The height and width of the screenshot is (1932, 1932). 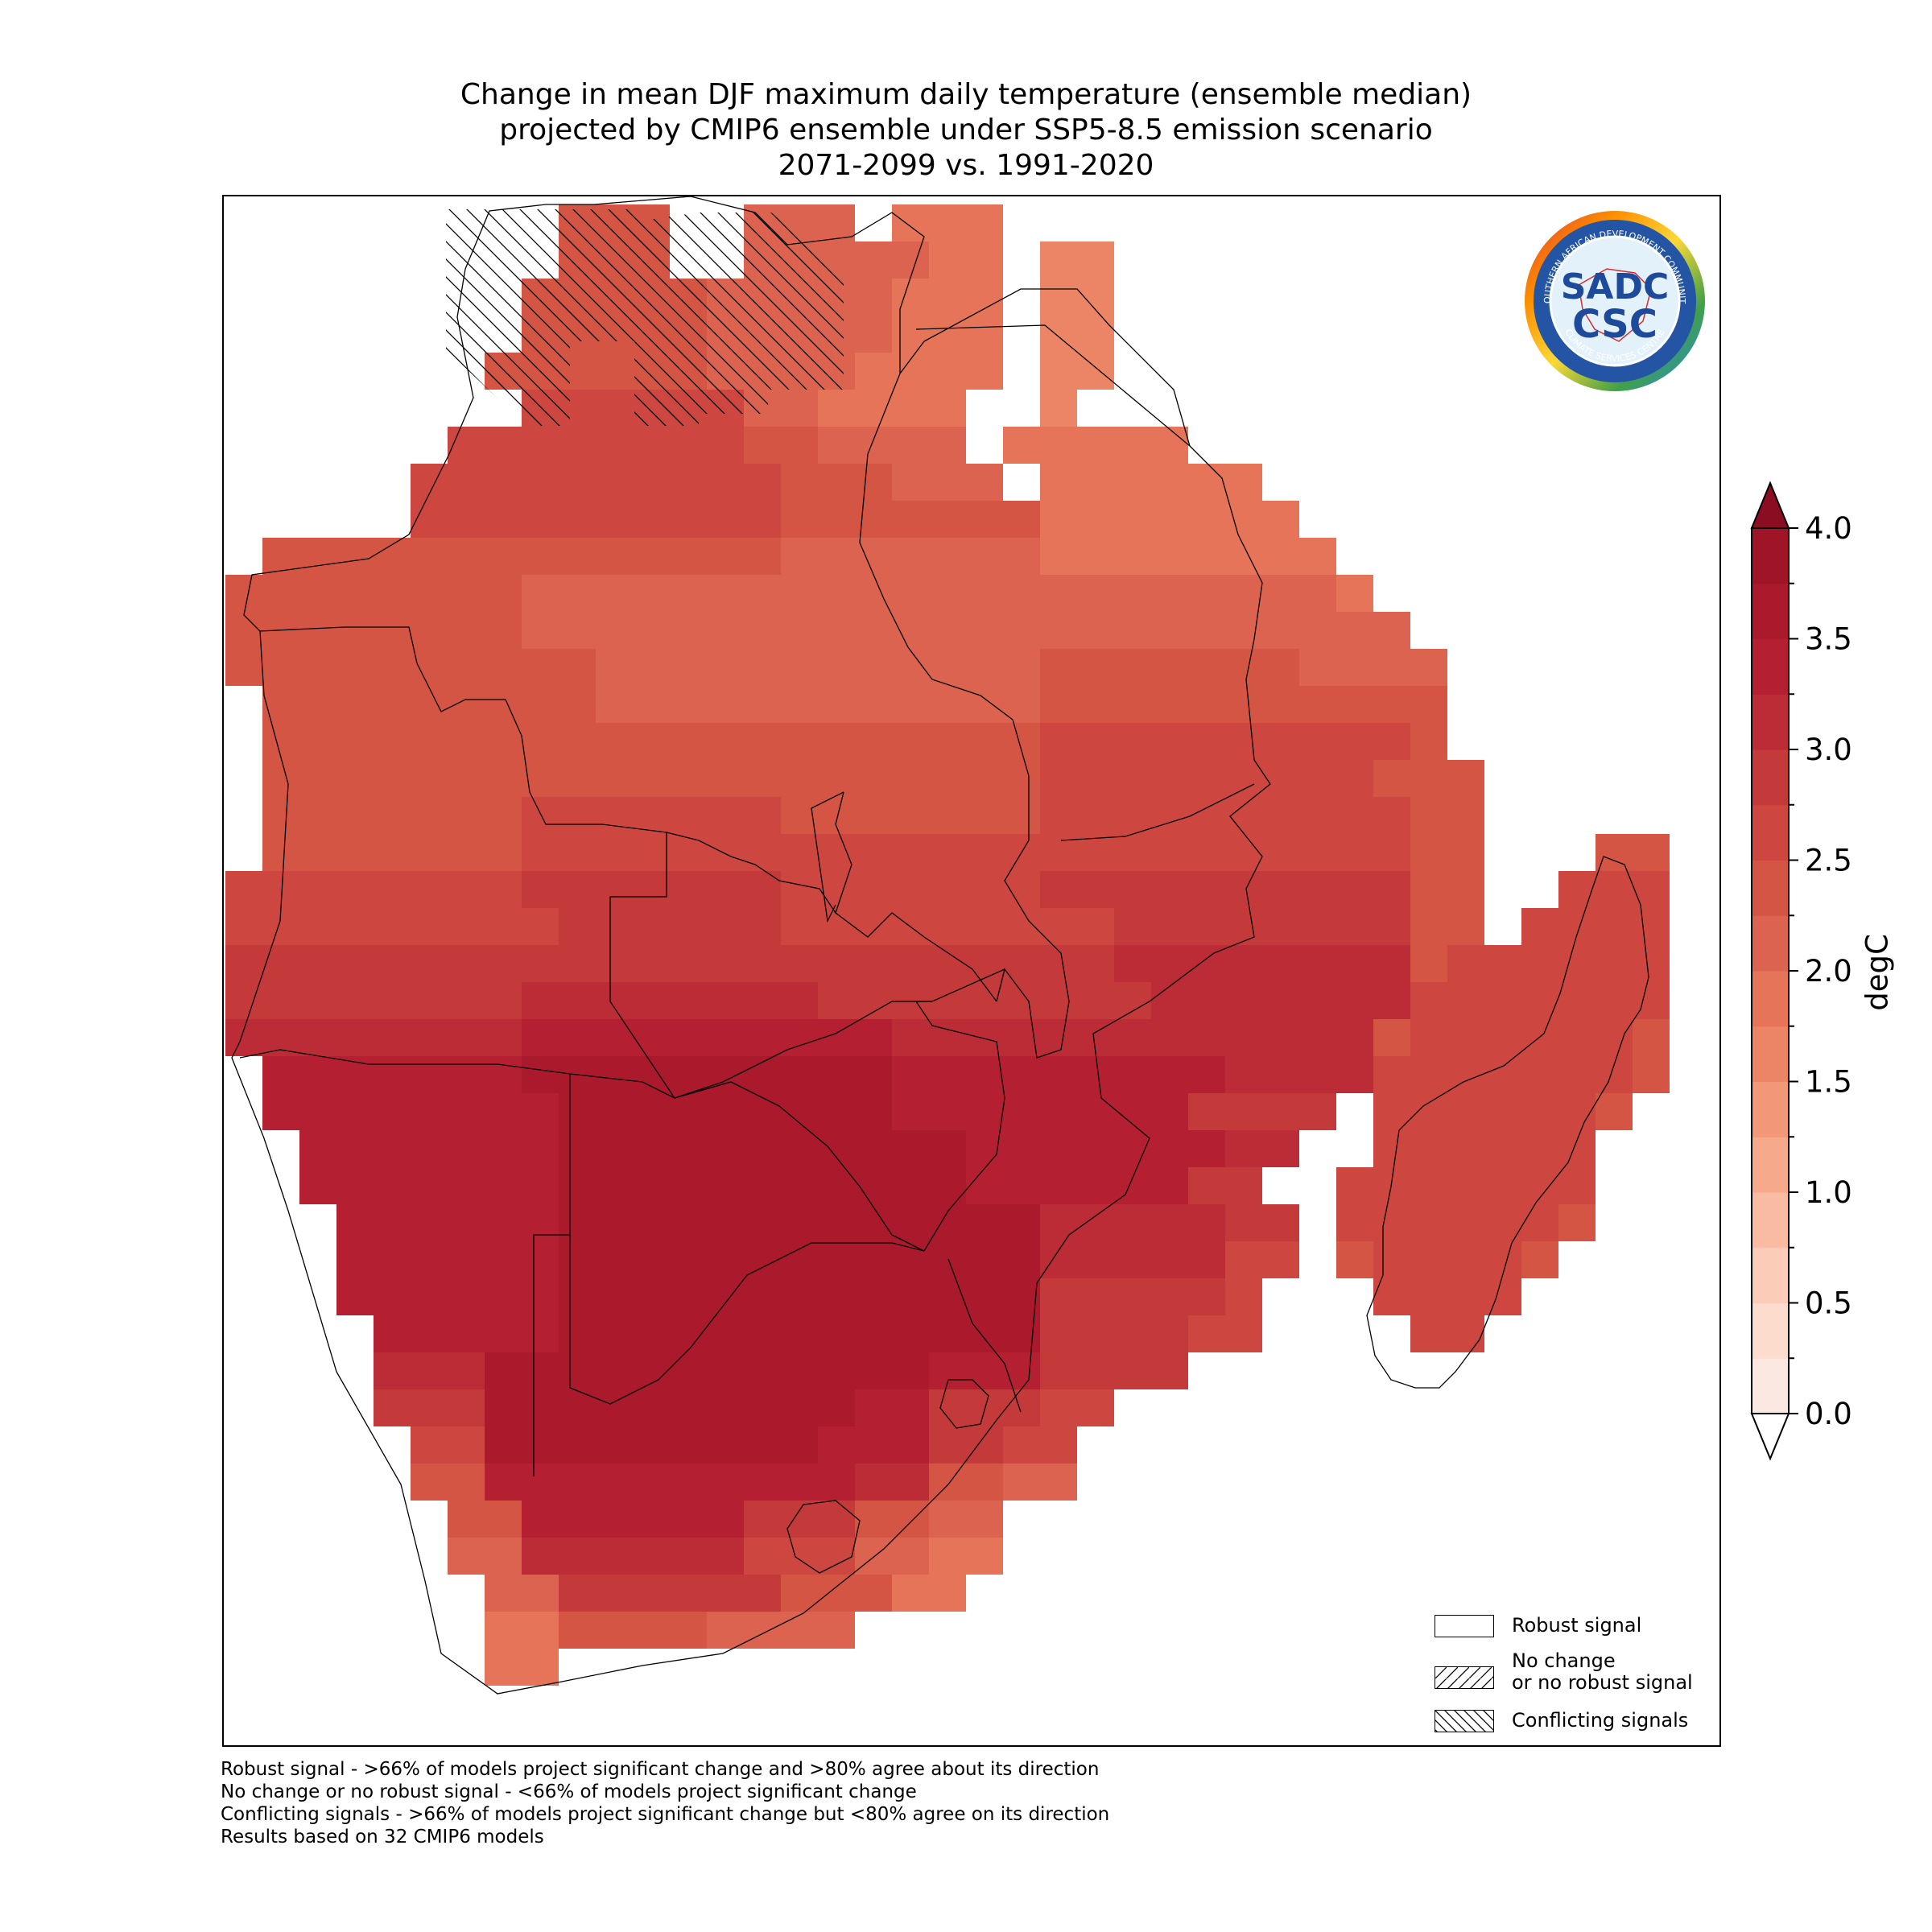 What do you see at coordinates (1157, 812) in the screenshot?
I see `border-tanzania-mozambique` at bounding box center [1157, 812].